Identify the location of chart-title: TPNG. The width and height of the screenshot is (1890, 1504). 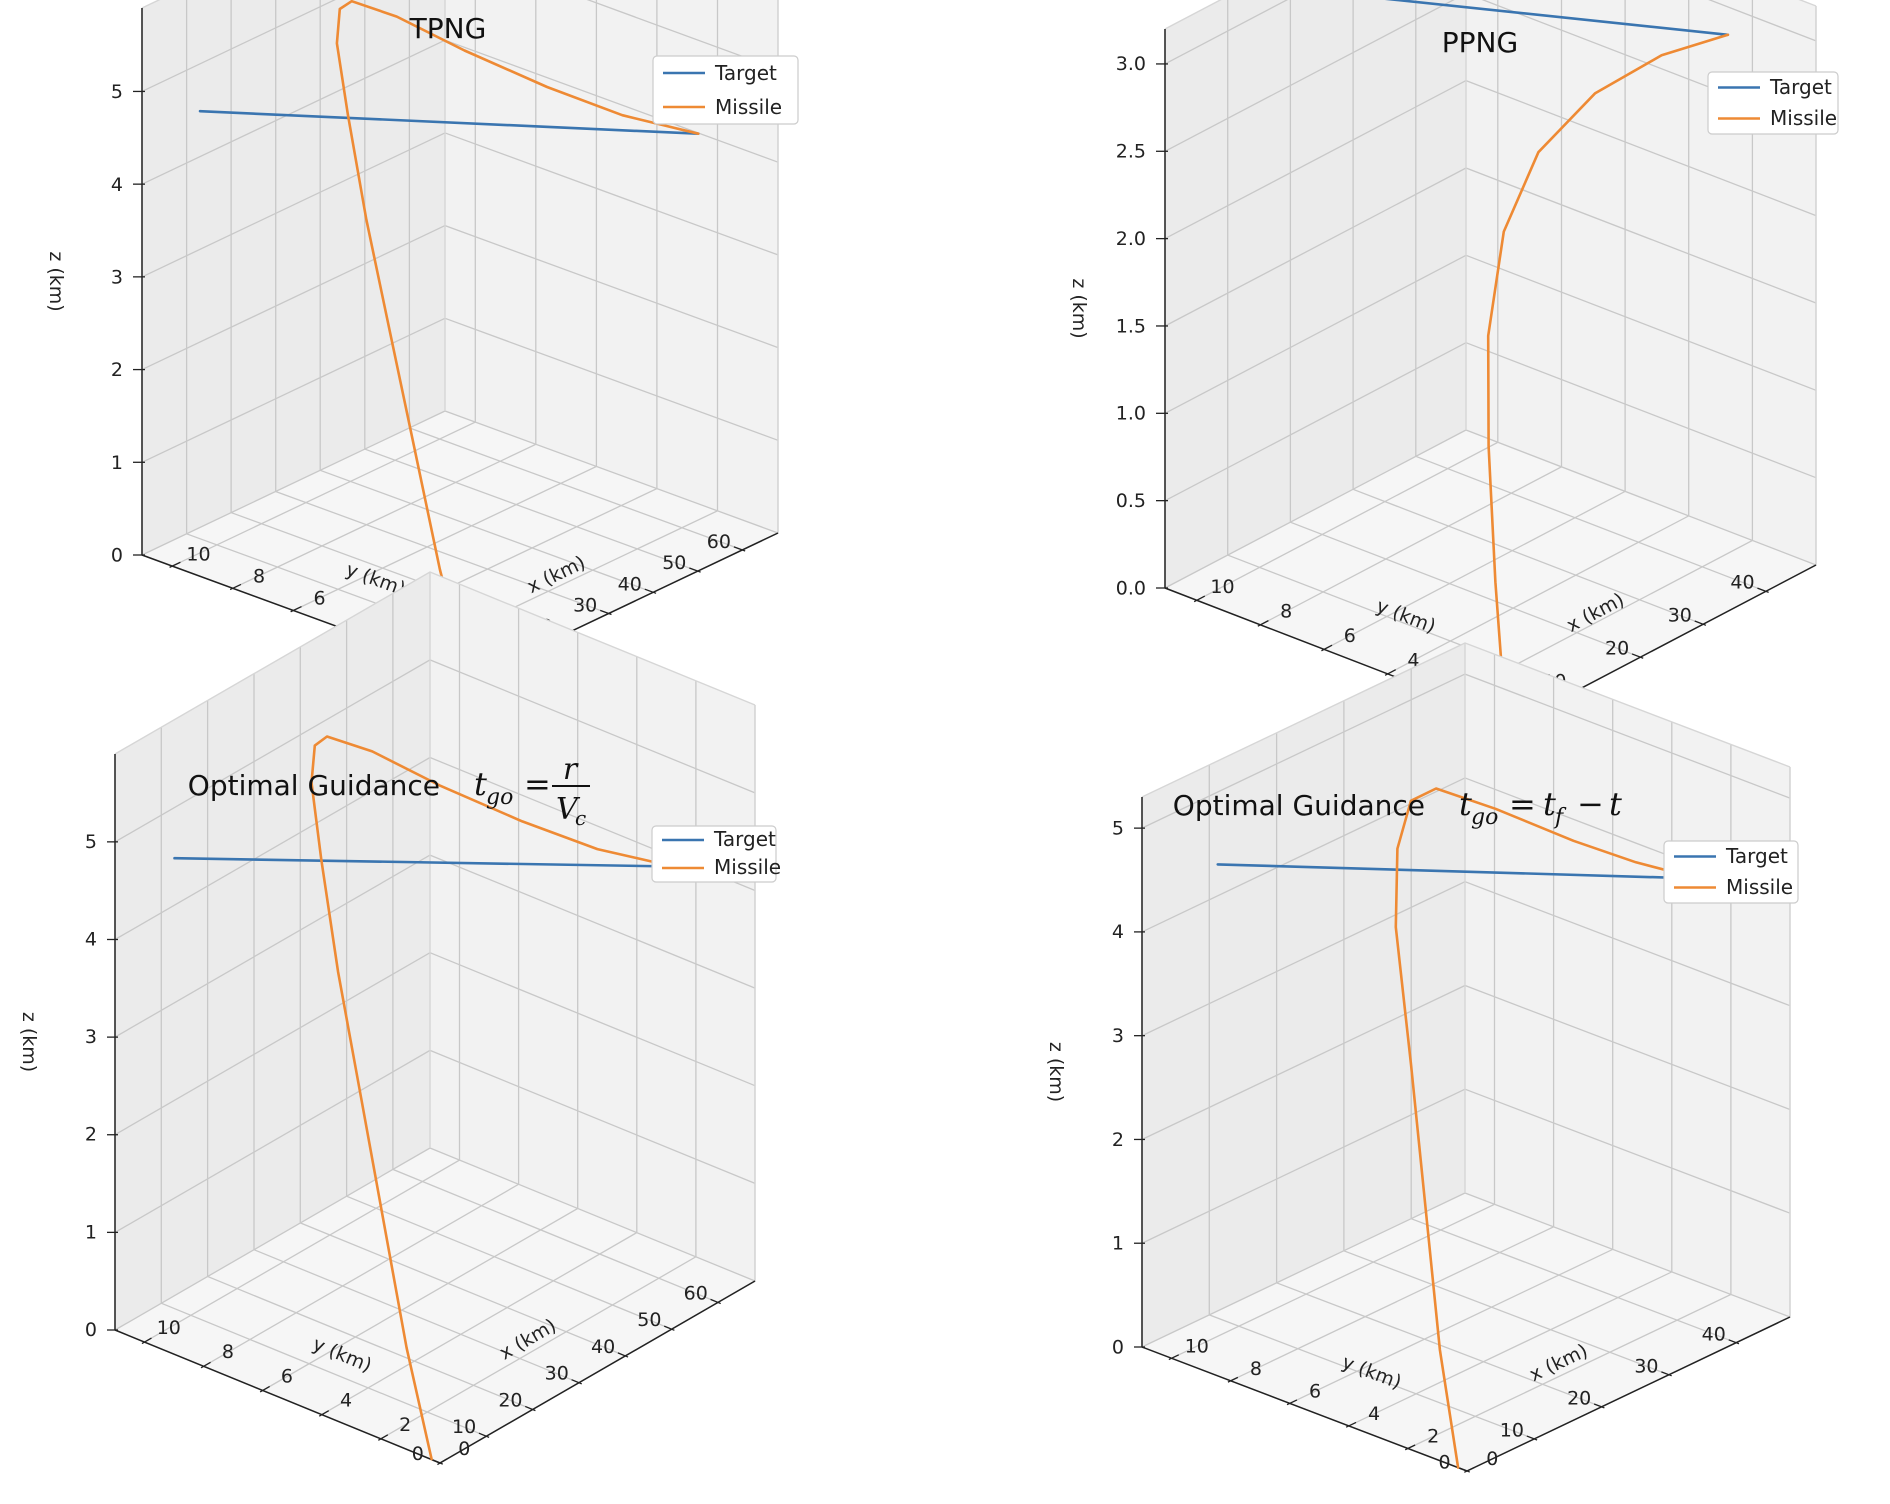
(448, 28).